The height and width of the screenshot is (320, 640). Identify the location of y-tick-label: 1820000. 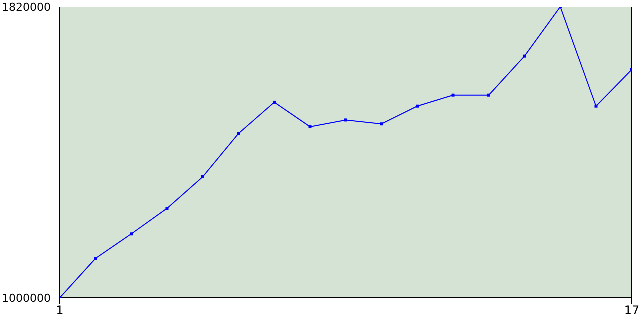
(26, 7).